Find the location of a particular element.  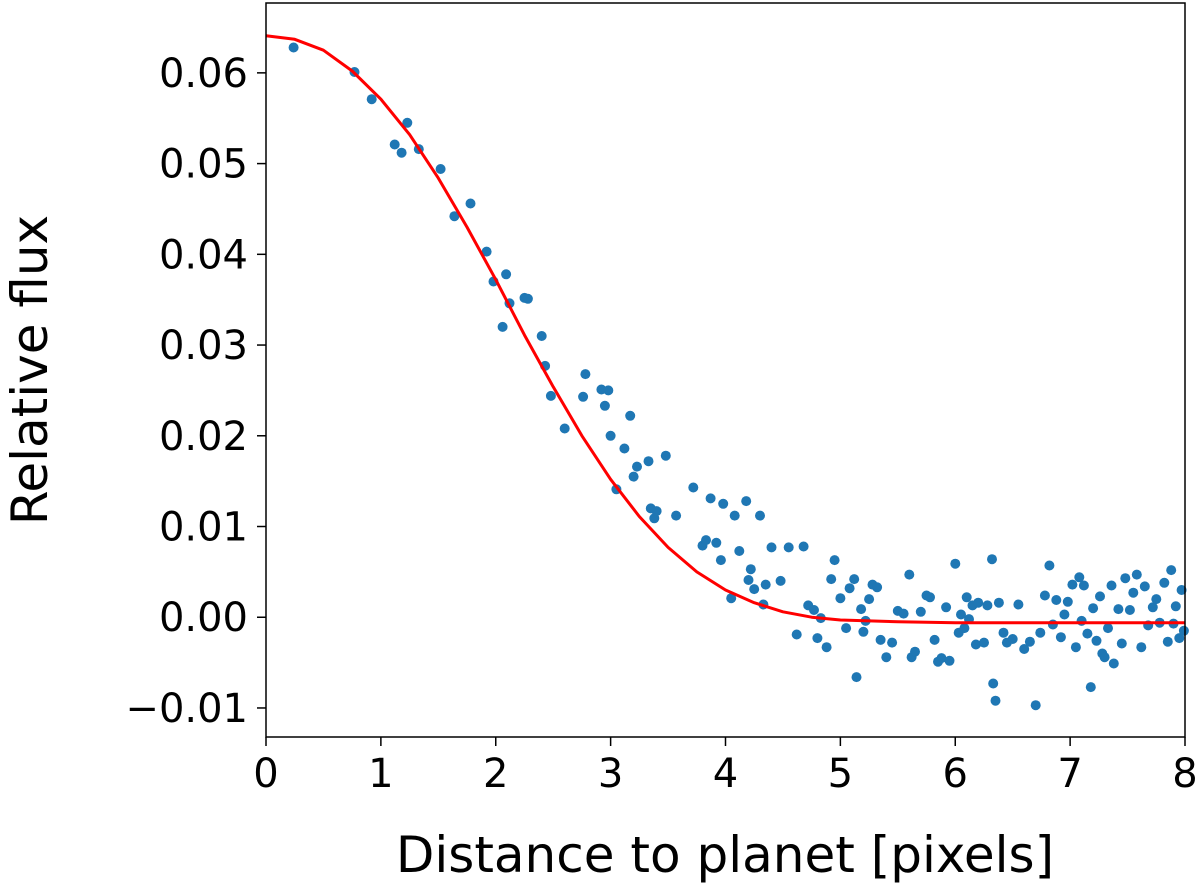

x-tick-label: 5 is located at coordinates (840, 774).